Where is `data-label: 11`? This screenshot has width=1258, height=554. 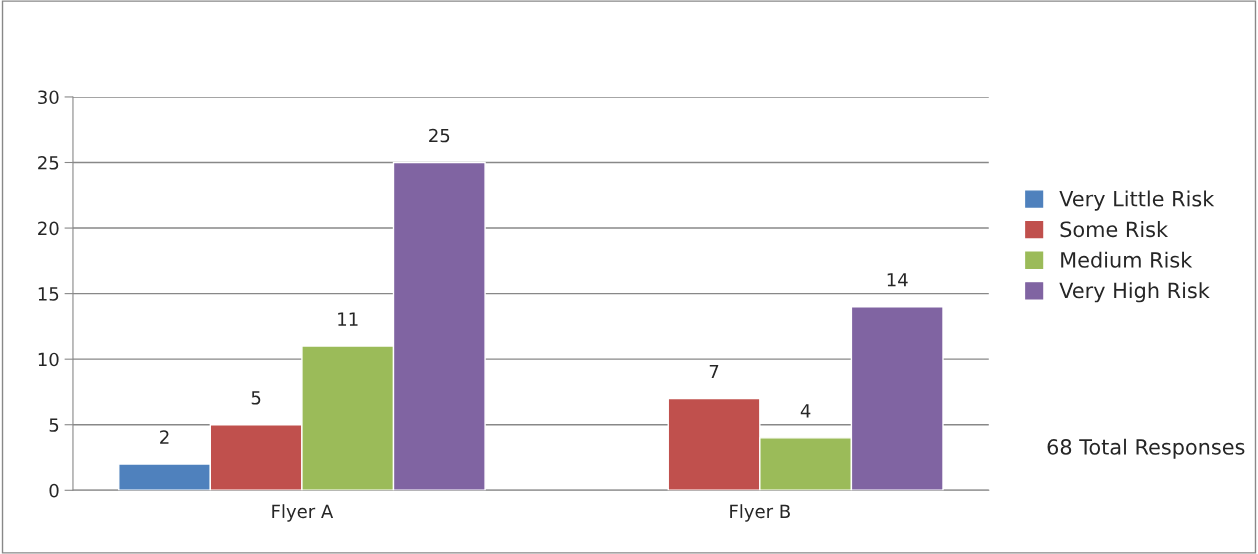
data-label: 11 is located at coordinates (348, 319).